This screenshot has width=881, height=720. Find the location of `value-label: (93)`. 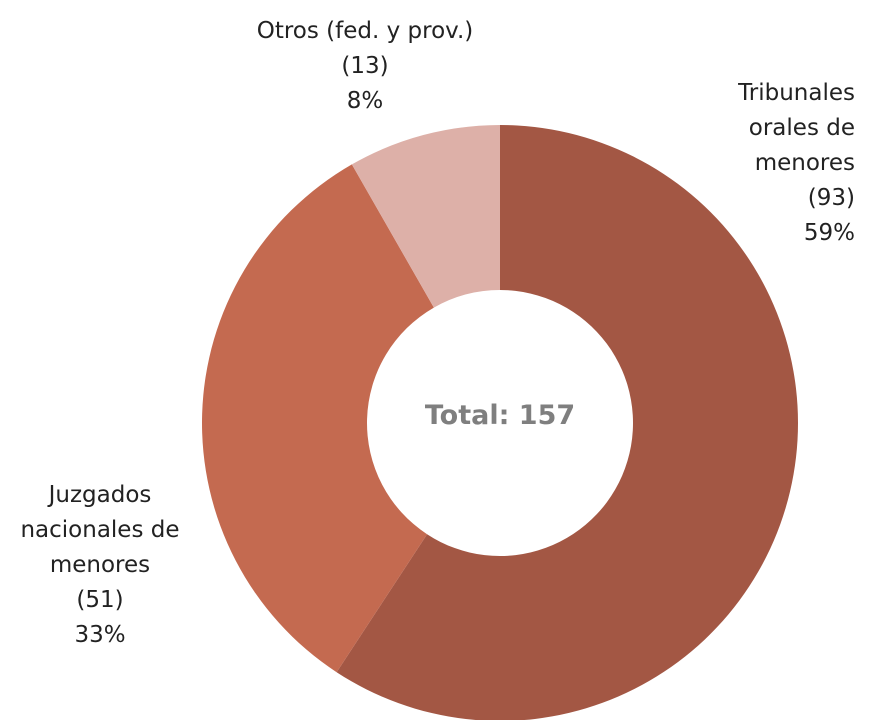

value-label: (93) is located at coordinates (831, 198).